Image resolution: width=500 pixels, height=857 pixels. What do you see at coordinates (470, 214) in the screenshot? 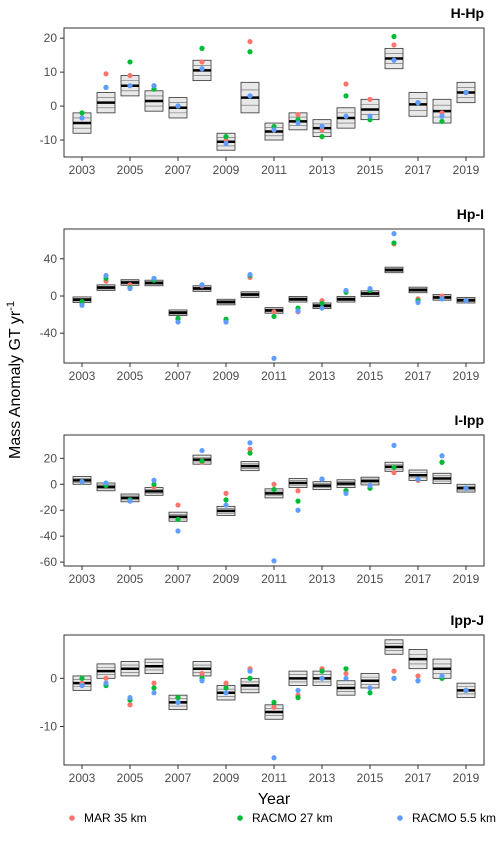
I see `panel-title: Hp-I` at bounding box center [470, 214].